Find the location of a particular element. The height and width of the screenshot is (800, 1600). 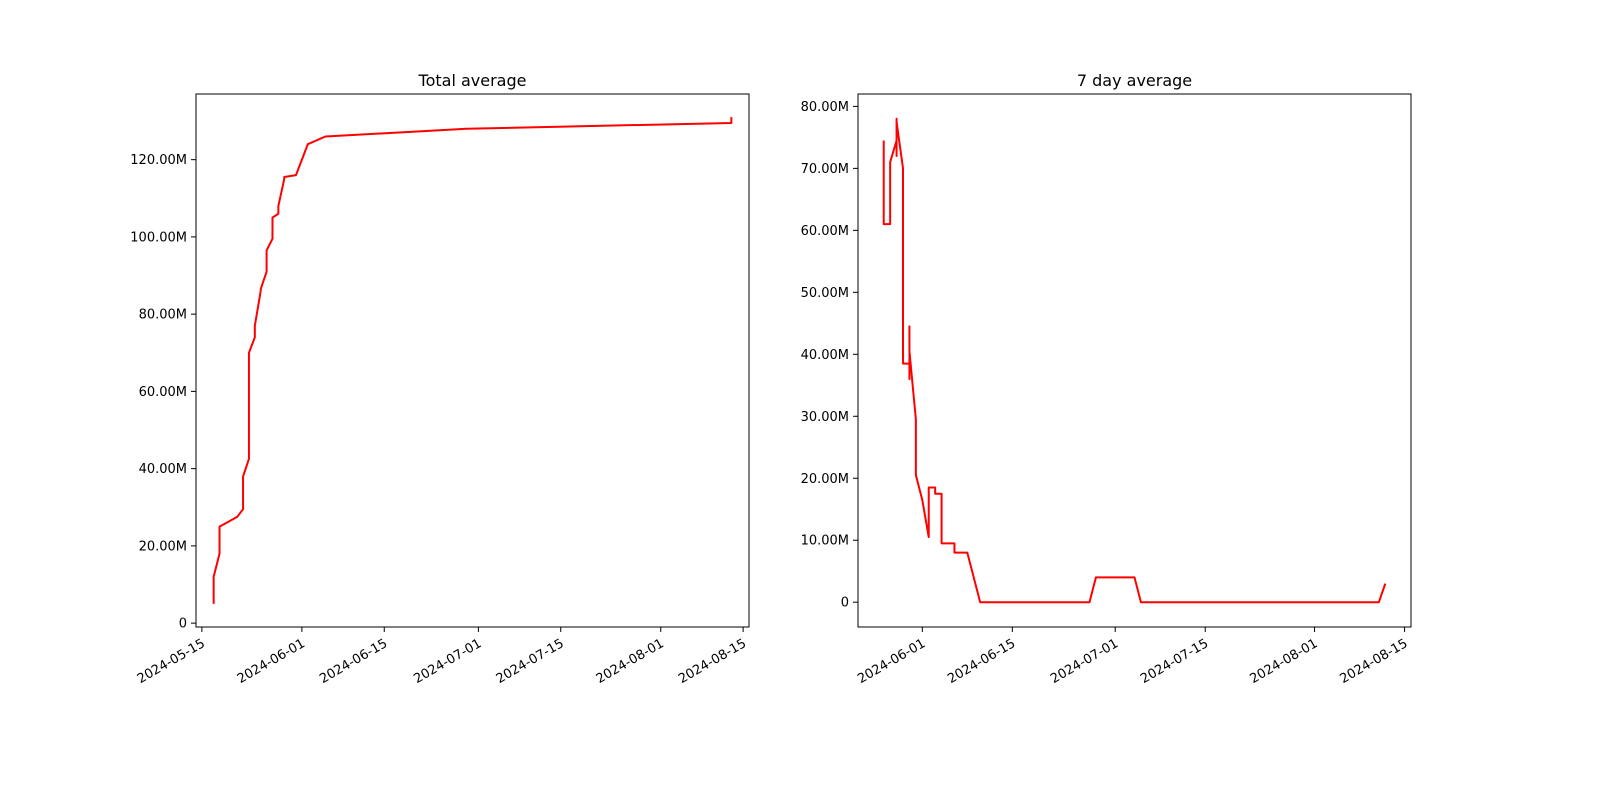

x-tick-label: 2024-05-15 is located at coordinates (171, 661).